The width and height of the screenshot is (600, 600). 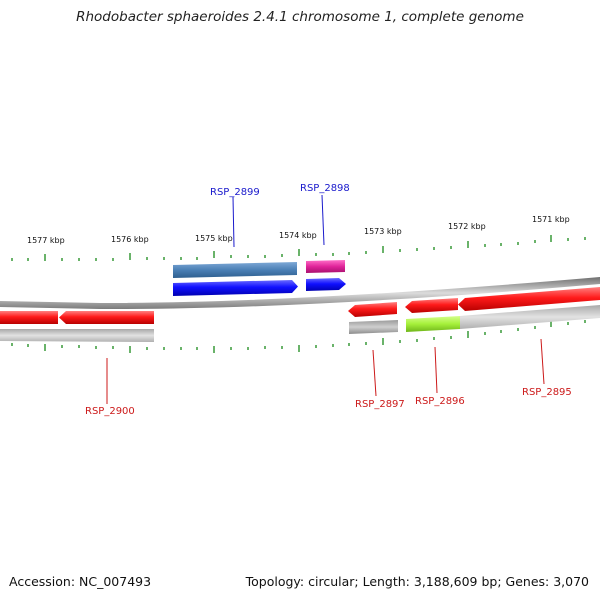 I want to click on accession-text: Accession: NC_007493, so click(x=80, y=581).